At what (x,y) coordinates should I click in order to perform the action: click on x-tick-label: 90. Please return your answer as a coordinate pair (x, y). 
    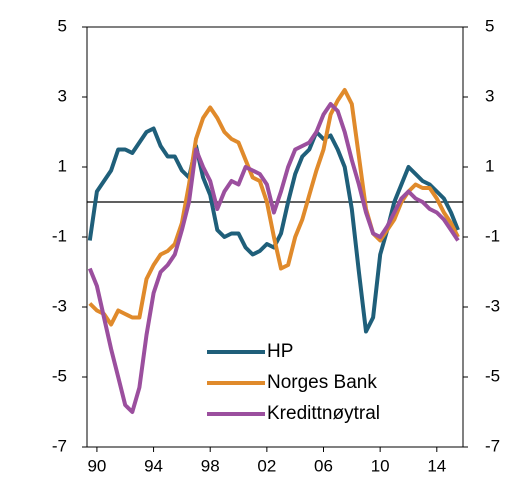
    Looking at the image, I should click on (96, 465).